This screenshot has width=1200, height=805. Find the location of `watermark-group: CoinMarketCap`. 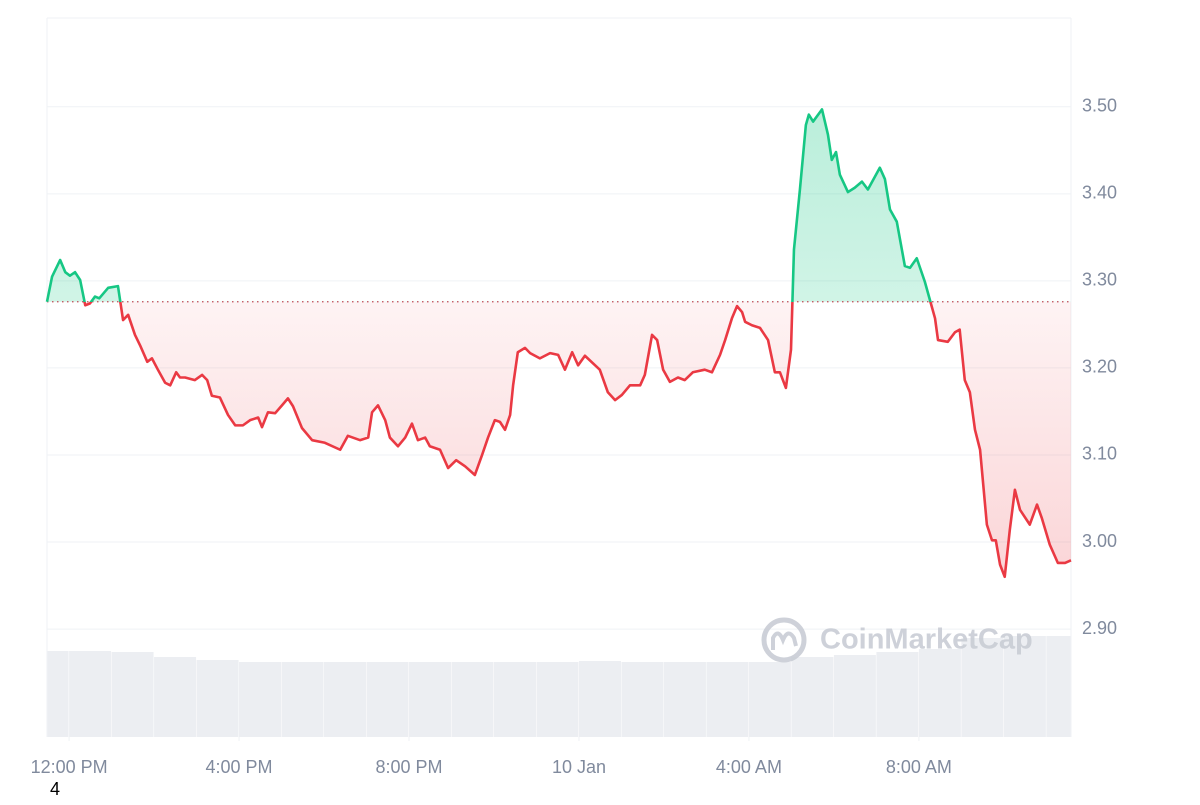

watermark-group: CoinMarketCap is located at coordinates (897, 640).